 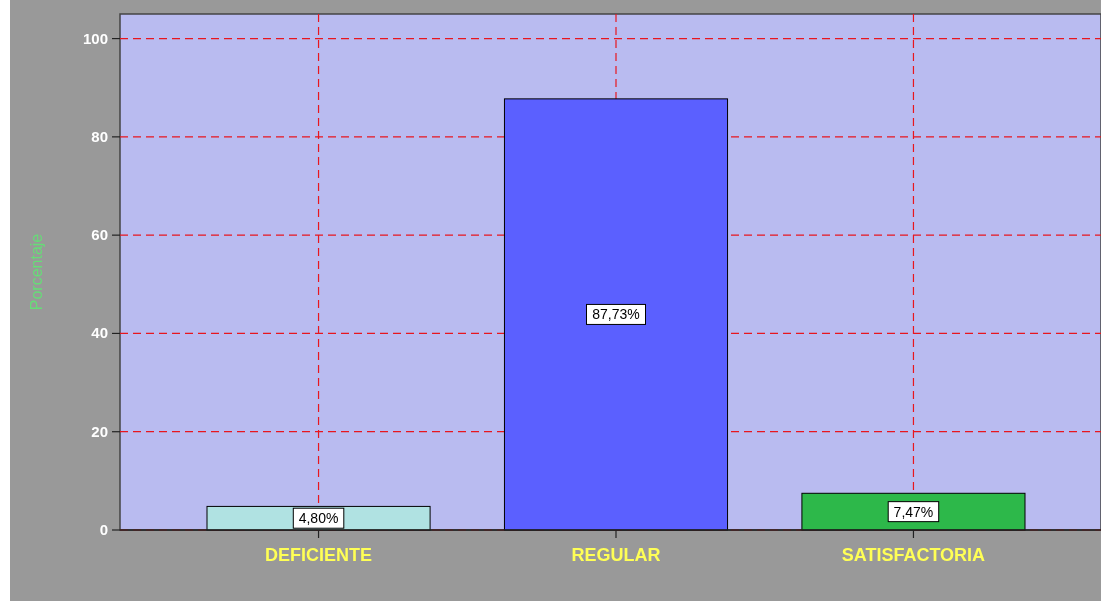 I want to click on data-label: 7,47%, so click(x=913, y=511).